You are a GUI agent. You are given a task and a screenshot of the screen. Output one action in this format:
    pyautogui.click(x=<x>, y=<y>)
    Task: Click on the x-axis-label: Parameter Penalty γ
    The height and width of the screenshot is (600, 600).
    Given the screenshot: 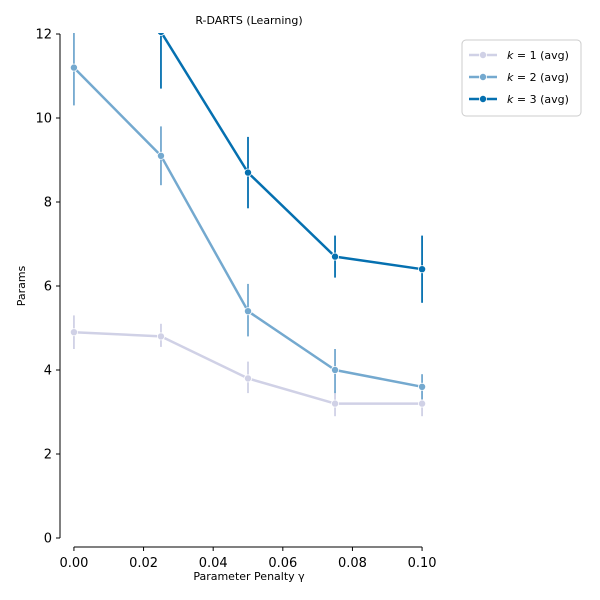 What is the action you would take?
    pyautogui.click(x=249, y=576)
    